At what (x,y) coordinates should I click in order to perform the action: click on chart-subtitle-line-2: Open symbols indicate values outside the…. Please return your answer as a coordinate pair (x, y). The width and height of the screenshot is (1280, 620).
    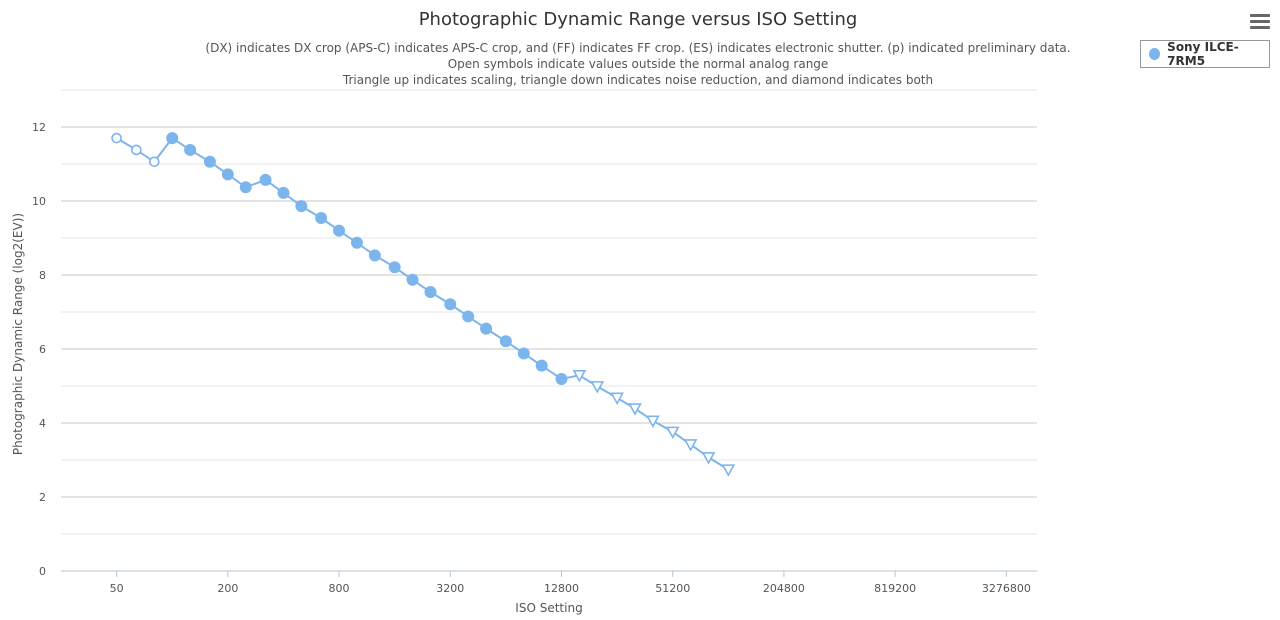
    Looking at the image, I should click on (638, 64).